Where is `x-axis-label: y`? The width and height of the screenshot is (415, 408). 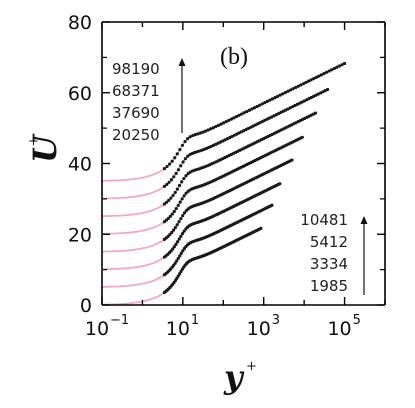 x-axis-label: y is located at coordinates (234, 377).